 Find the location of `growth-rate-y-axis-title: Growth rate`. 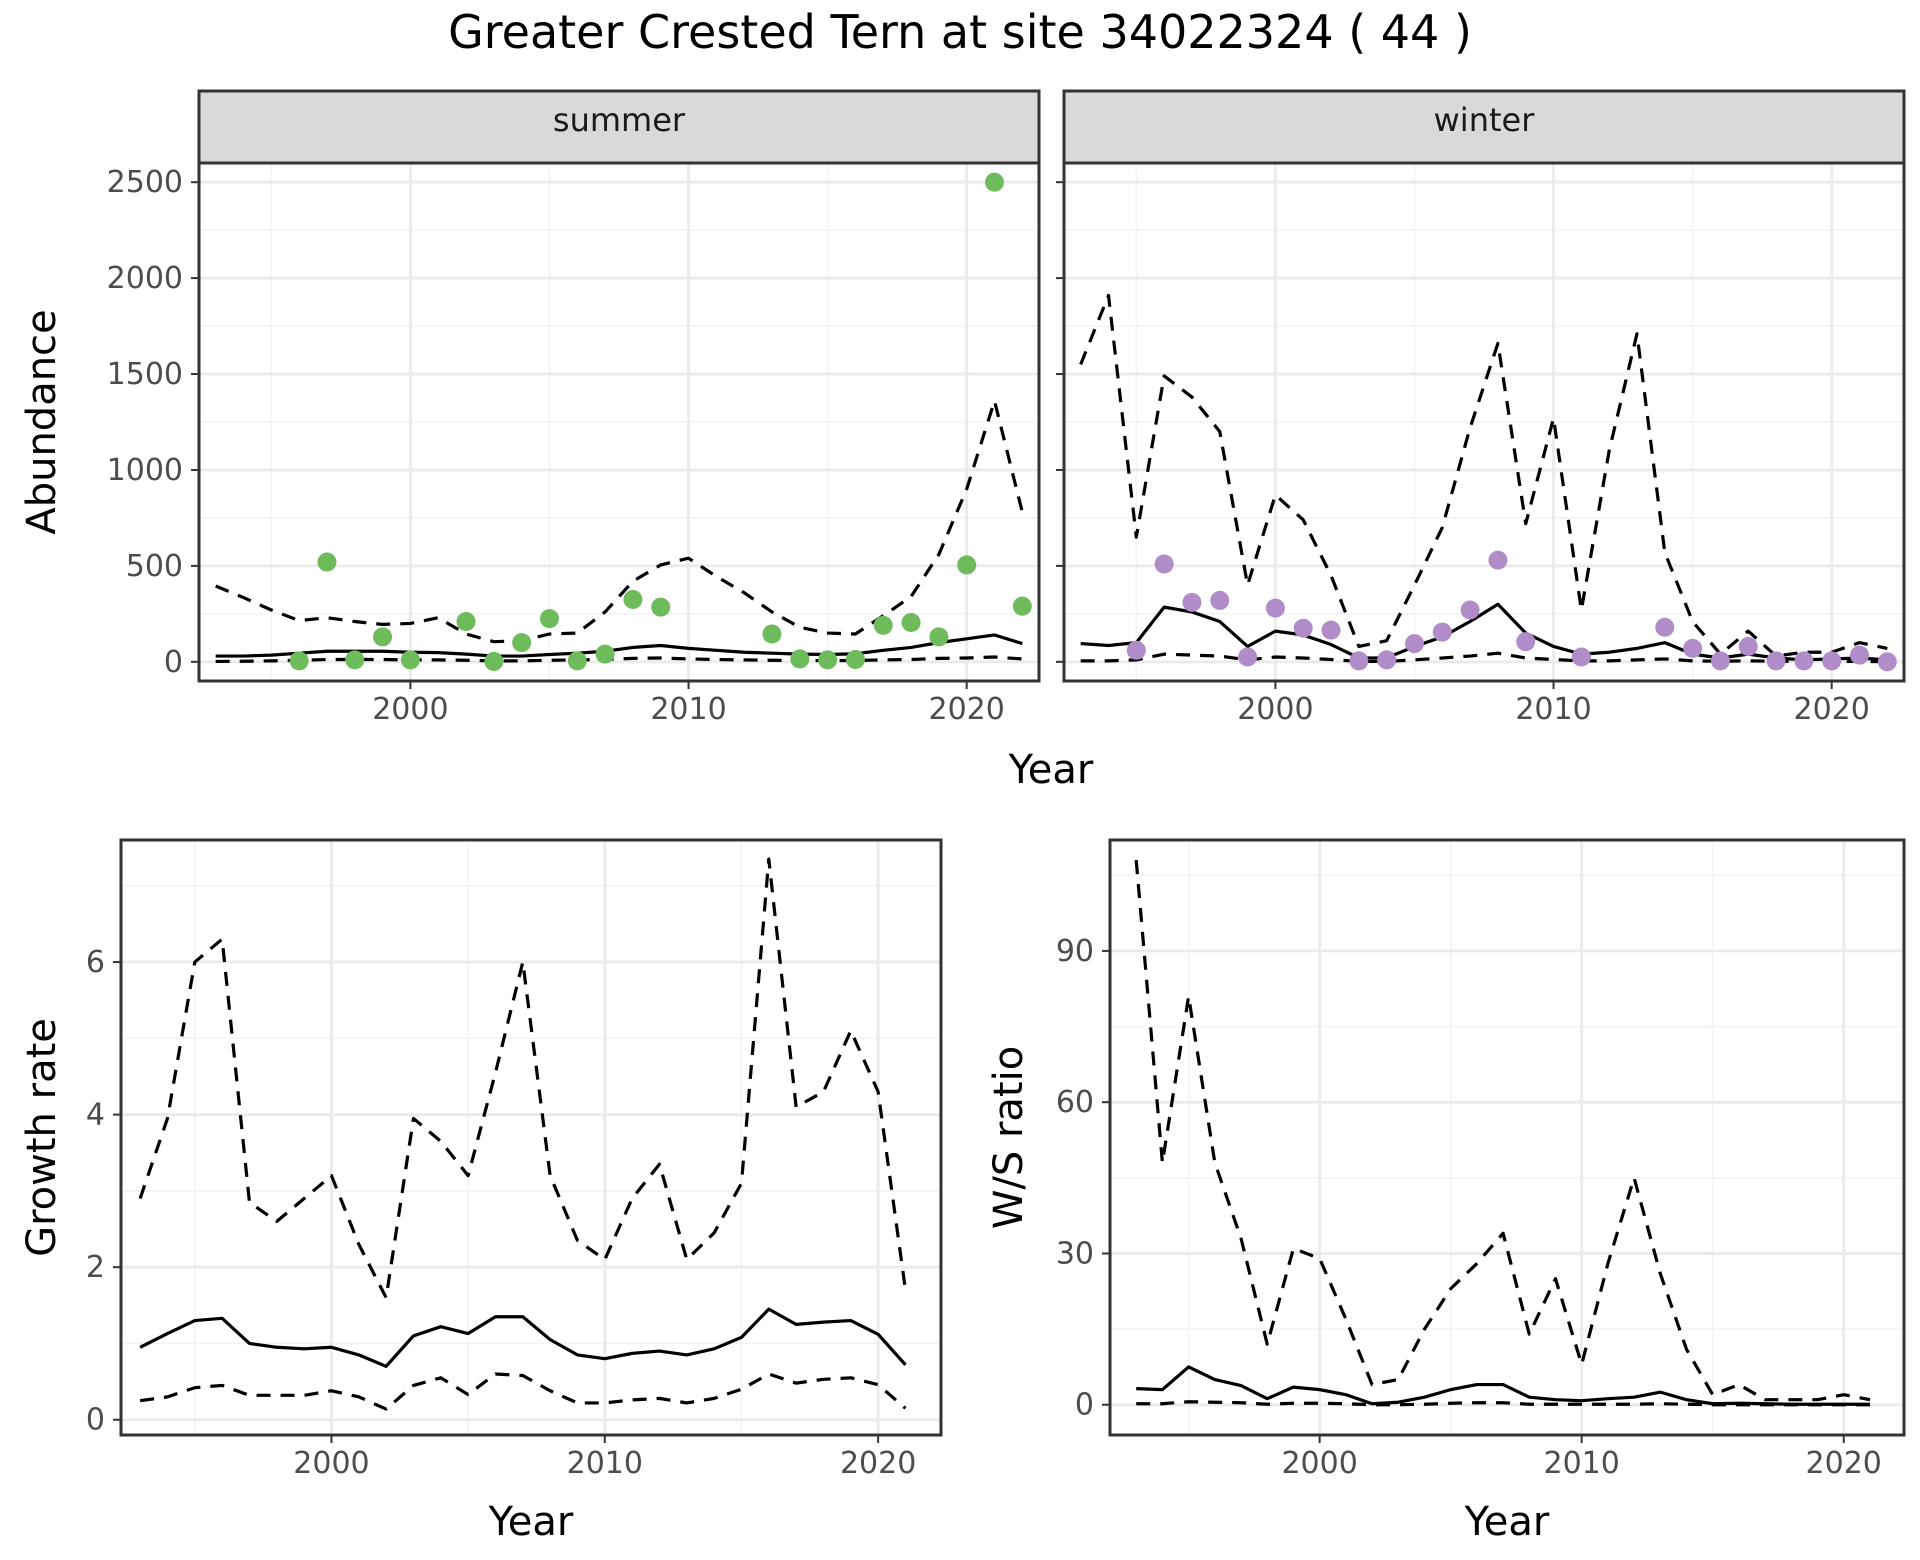

growth-rate-y-axis-title: Growth rate is located at coordinates (42, 1137).